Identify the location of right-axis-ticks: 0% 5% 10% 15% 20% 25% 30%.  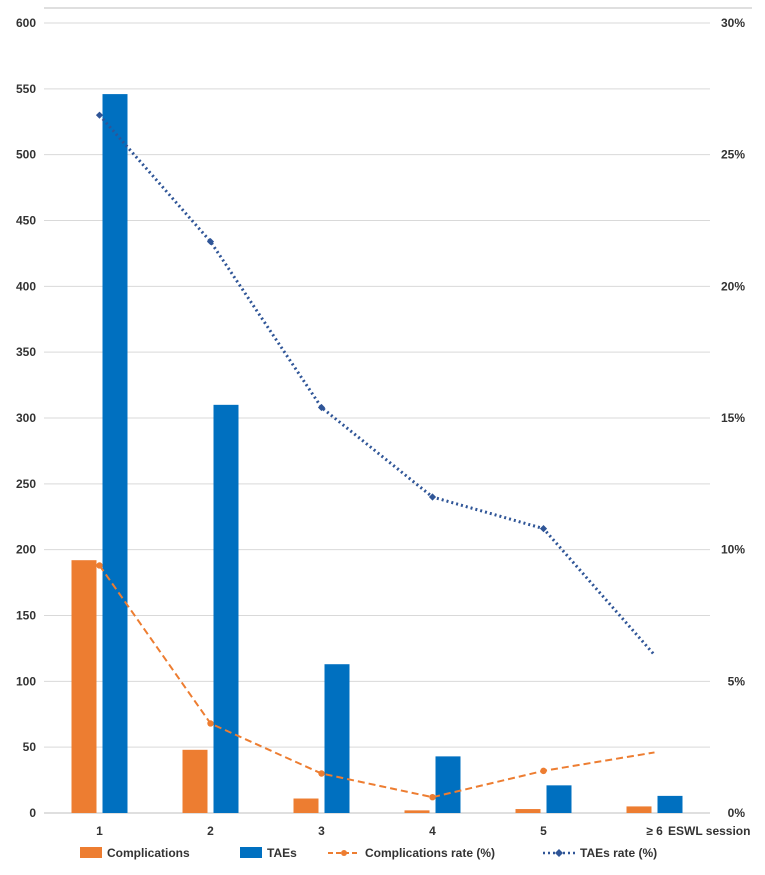
(733, 418).